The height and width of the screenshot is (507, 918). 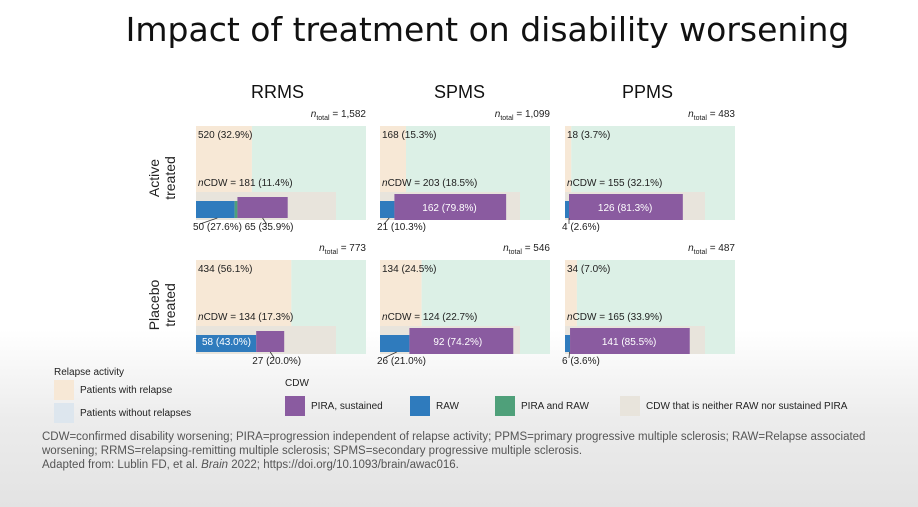 I want to click on active-rrms-ncdw-value: CDW = 181 (11.4%), so click(x=248, y=183).